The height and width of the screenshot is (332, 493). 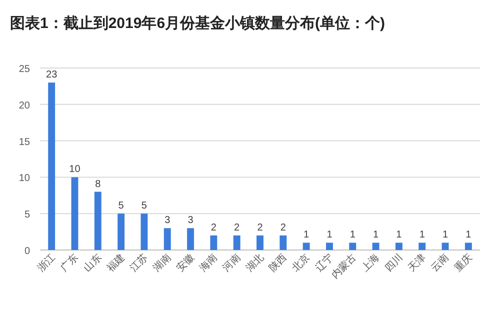 I want to click on y-tick-label: 25, so click(x=24, y=69).